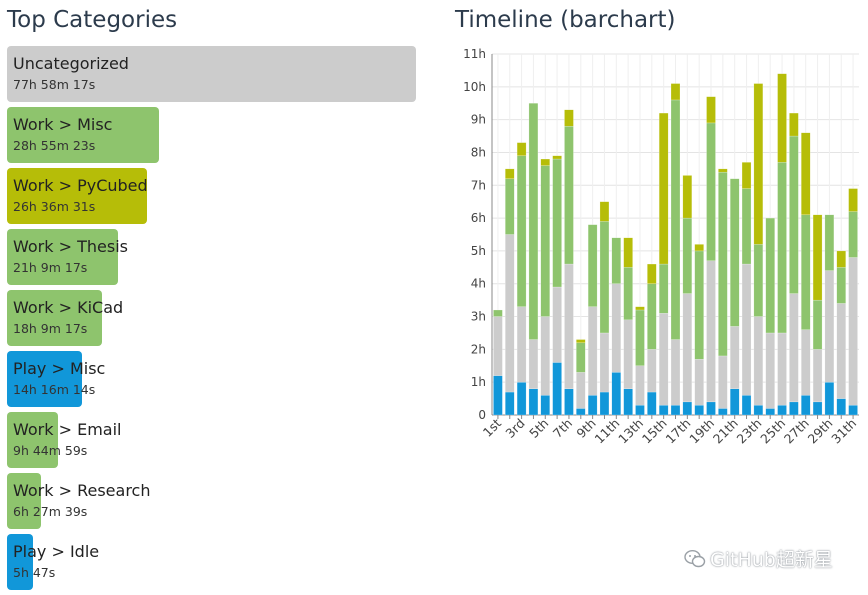 This screenshot has height=595, width=868. What do you see at coordinates (71, 74) in the screenshot?
I see `category-text: Uncategorized 77h 58m 17s` at bounding box center [71, 74].